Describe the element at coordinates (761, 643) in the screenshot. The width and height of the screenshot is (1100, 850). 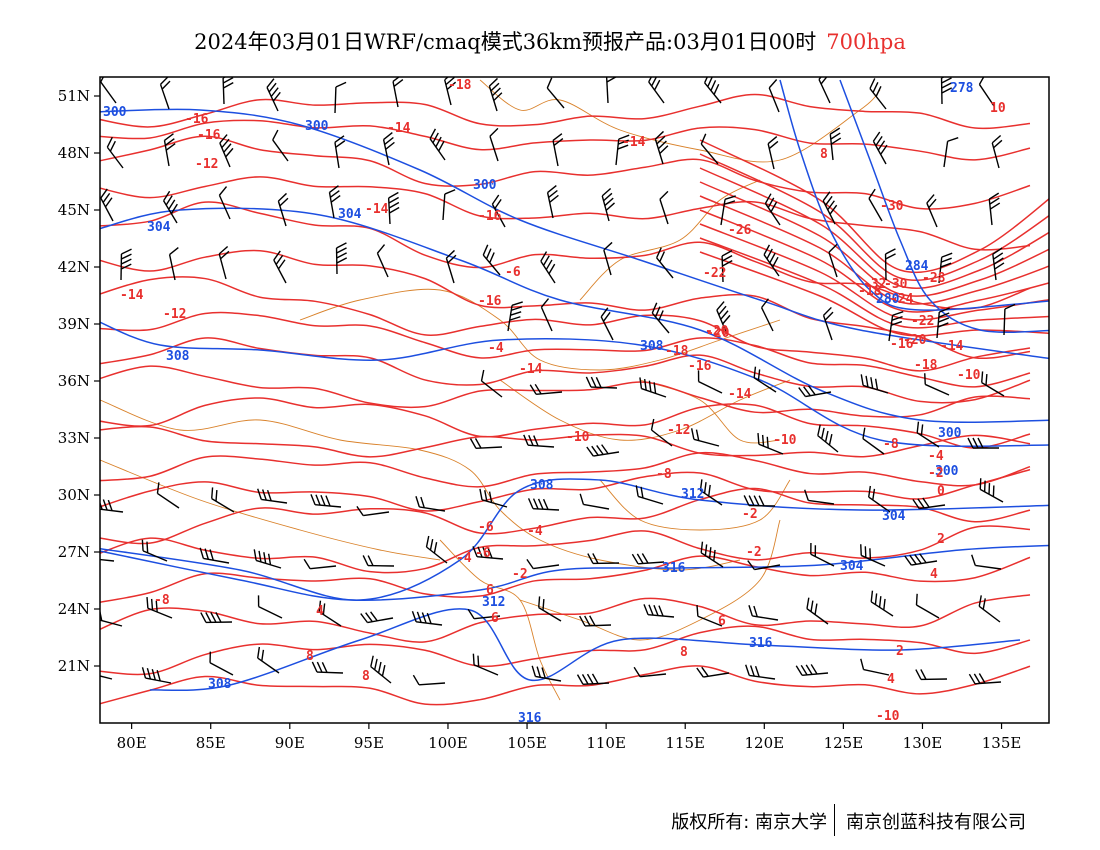
I see `height-label: 316` at that location.